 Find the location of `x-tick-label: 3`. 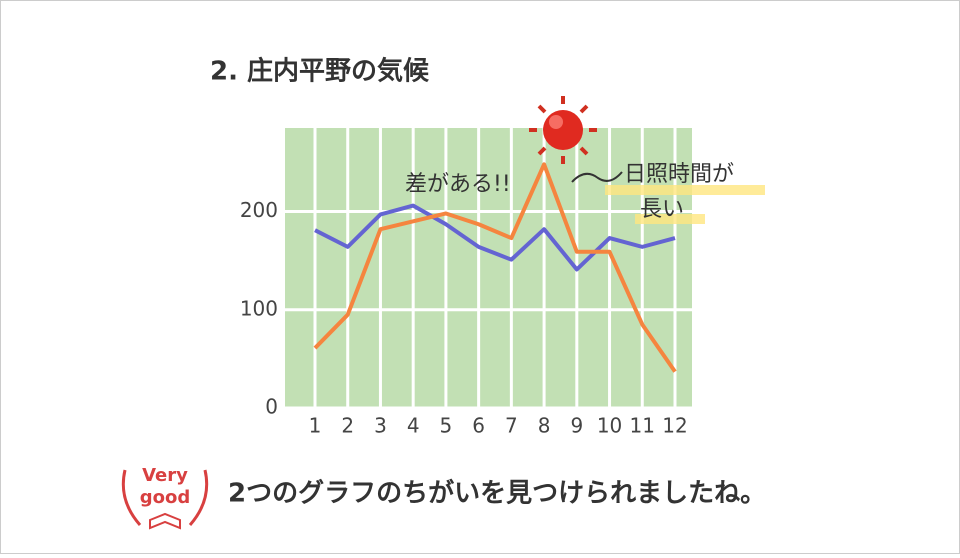

x-tick-label: 3 is located at coordinates (380, 426).